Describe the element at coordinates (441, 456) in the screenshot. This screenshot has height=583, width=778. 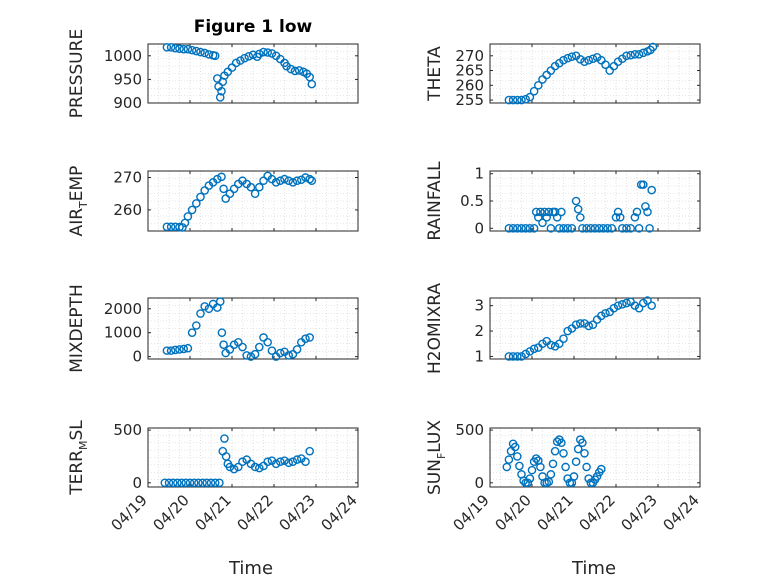
I see `y-axis-label-part: F` at that location.